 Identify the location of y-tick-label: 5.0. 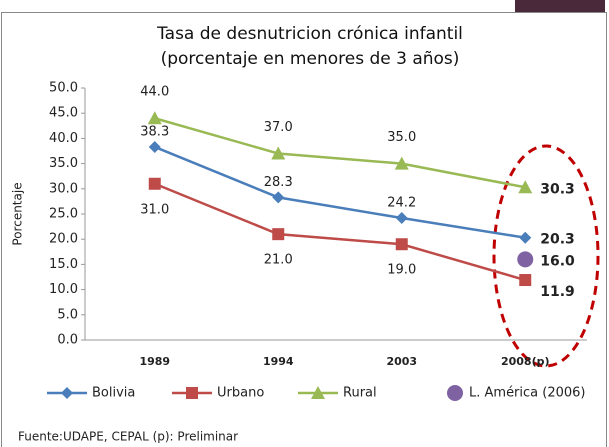
(67, 314).